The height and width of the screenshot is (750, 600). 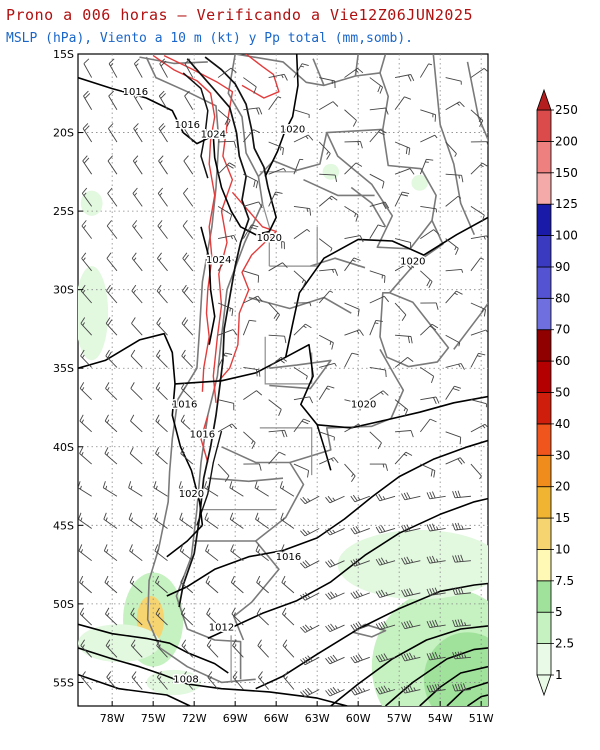 What do you see at coordinates (214, 333) in the screenshot?
I see `terrain-contour` at bounding box center [214, 333].